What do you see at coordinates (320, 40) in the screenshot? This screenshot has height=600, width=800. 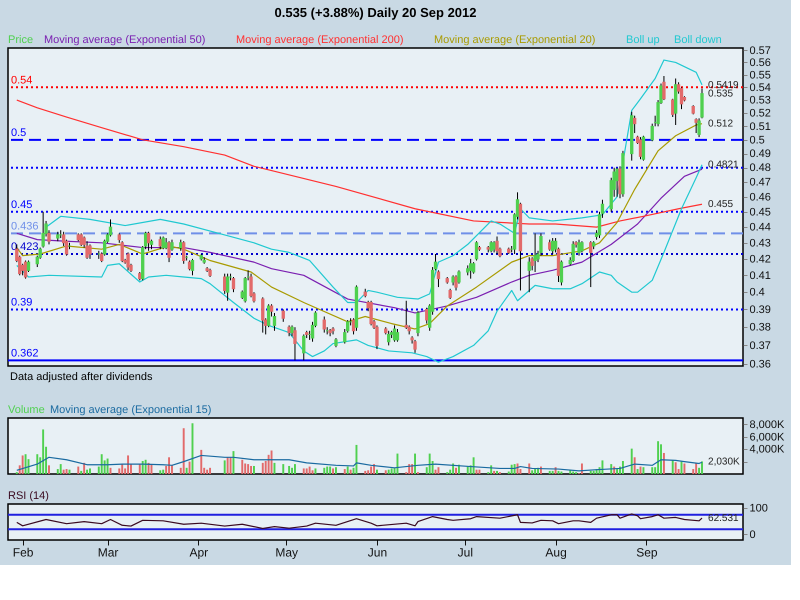 I see `text: Moving average (Exponential 200)` at bounding box center [320, 40].